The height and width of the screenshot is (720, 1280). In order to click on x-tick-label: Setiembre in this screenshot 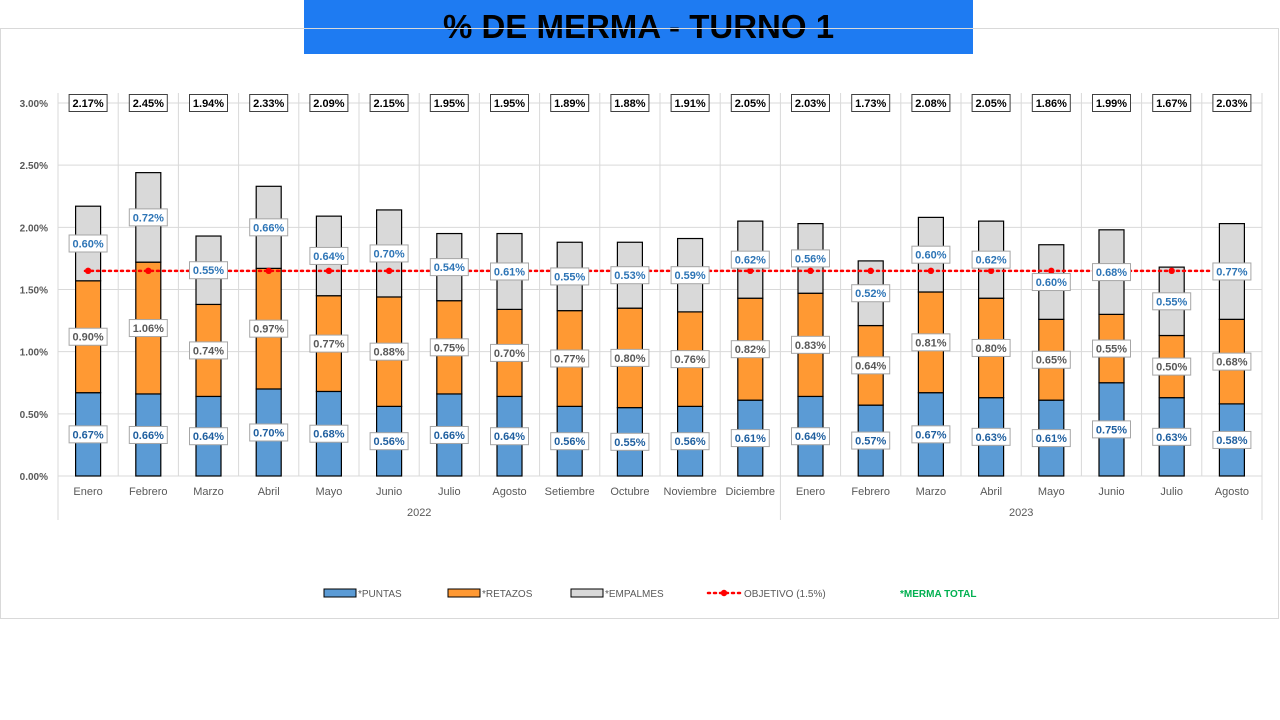, I will do `click(570, 492)`.